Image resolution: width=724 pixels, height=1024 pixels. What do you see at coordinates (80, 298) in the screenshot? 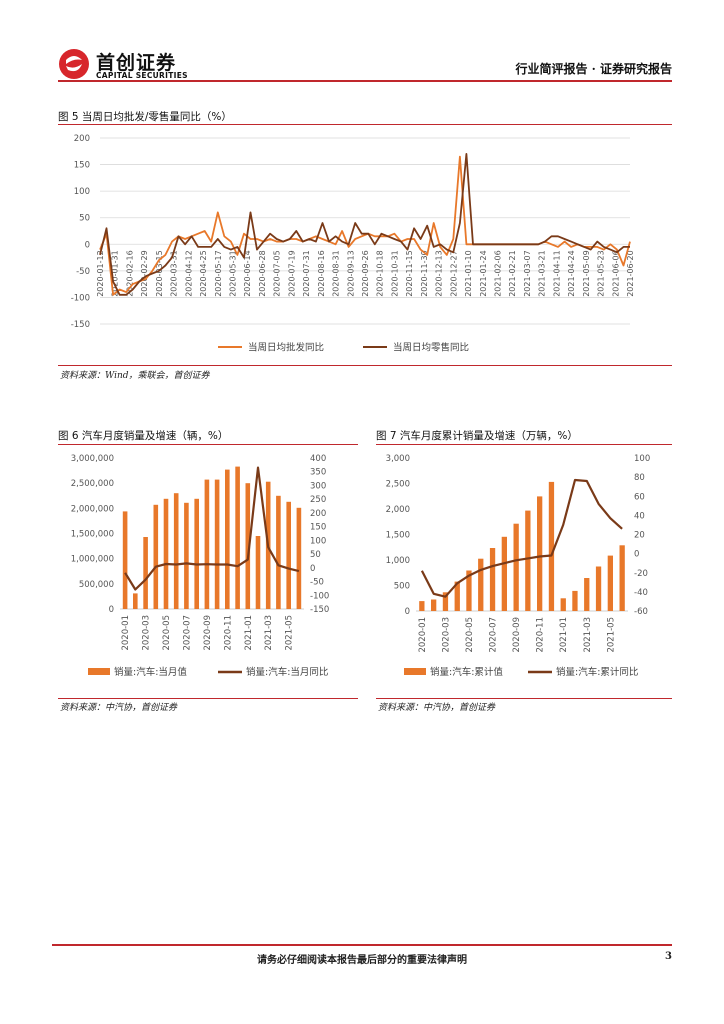
I see `fig5-y-tick-label: -100` at bounding box center [80, 298].